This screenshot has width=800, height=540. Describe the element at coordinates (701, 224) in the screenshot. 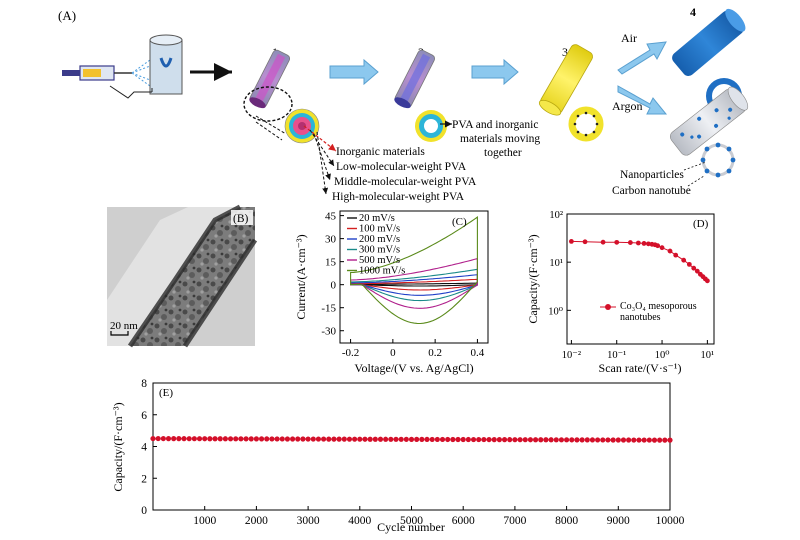

I see `panel-d-label: (D)` at that location.